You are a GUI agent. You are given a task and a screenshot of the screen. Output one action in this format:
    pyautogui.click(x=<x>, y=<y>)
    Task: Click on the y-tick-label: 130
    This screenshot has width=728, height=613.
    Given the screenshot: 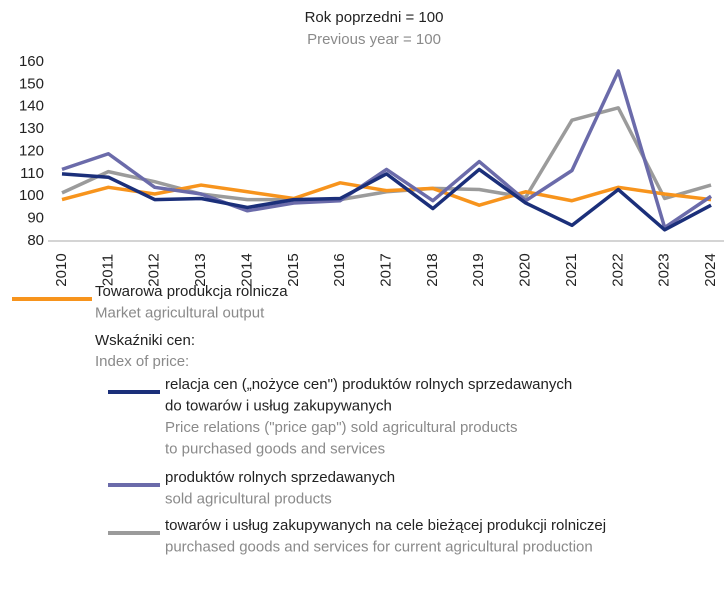 What is the action you would take?
    pyautogui.click(x=31, y=128)
    